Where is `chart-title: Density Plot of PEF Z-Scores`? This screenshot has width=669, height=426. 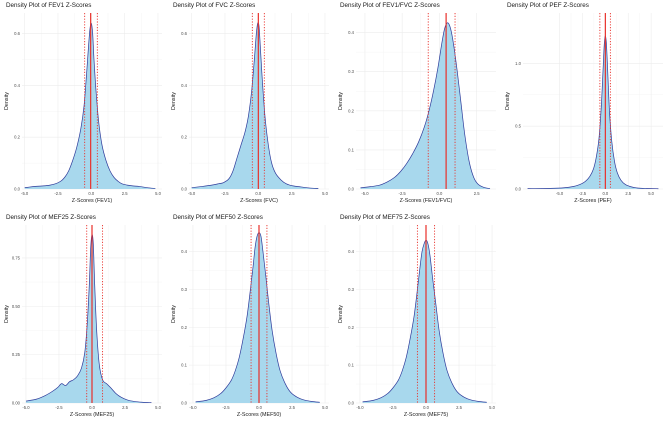
chart-title: Density Plot of PEF Z-Scores is located at coordinates (548, 5).